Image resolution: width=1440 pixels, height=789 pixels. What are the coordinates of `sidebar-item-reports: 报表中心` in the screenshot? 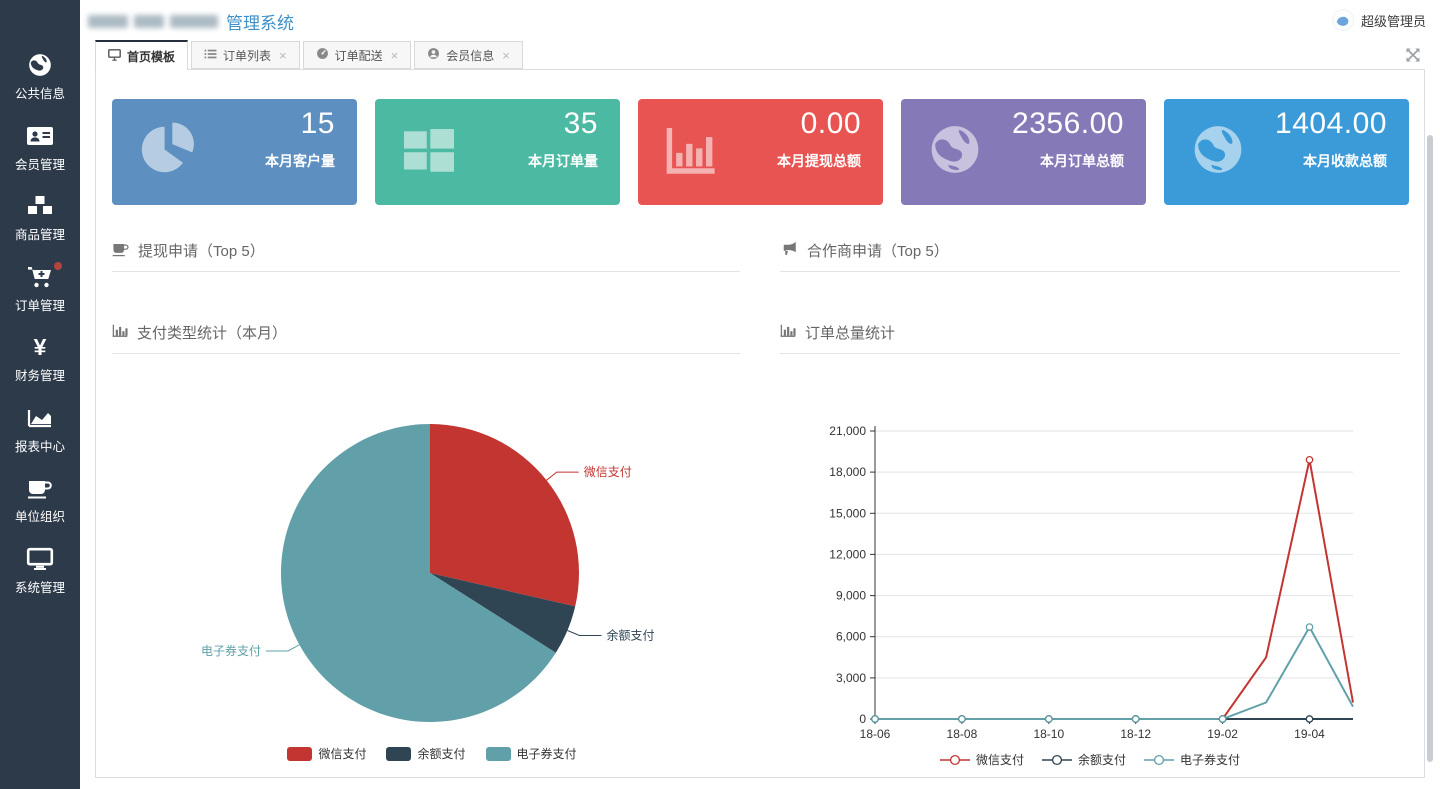 It's located at (40, 430).